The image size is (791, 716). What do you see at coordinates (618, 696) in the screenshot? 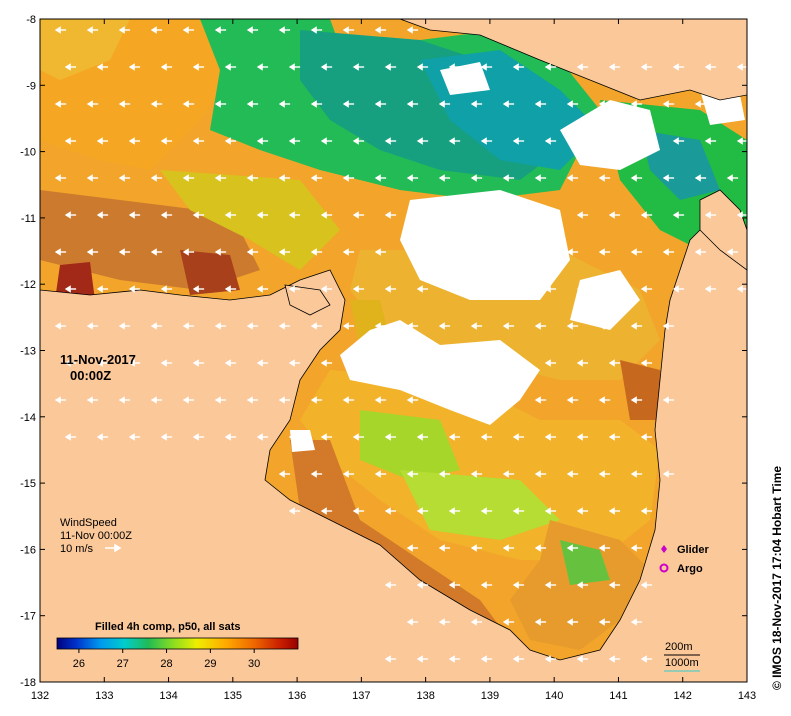
I see `lon-tick-label: 141` at bounding box center [618, 696].